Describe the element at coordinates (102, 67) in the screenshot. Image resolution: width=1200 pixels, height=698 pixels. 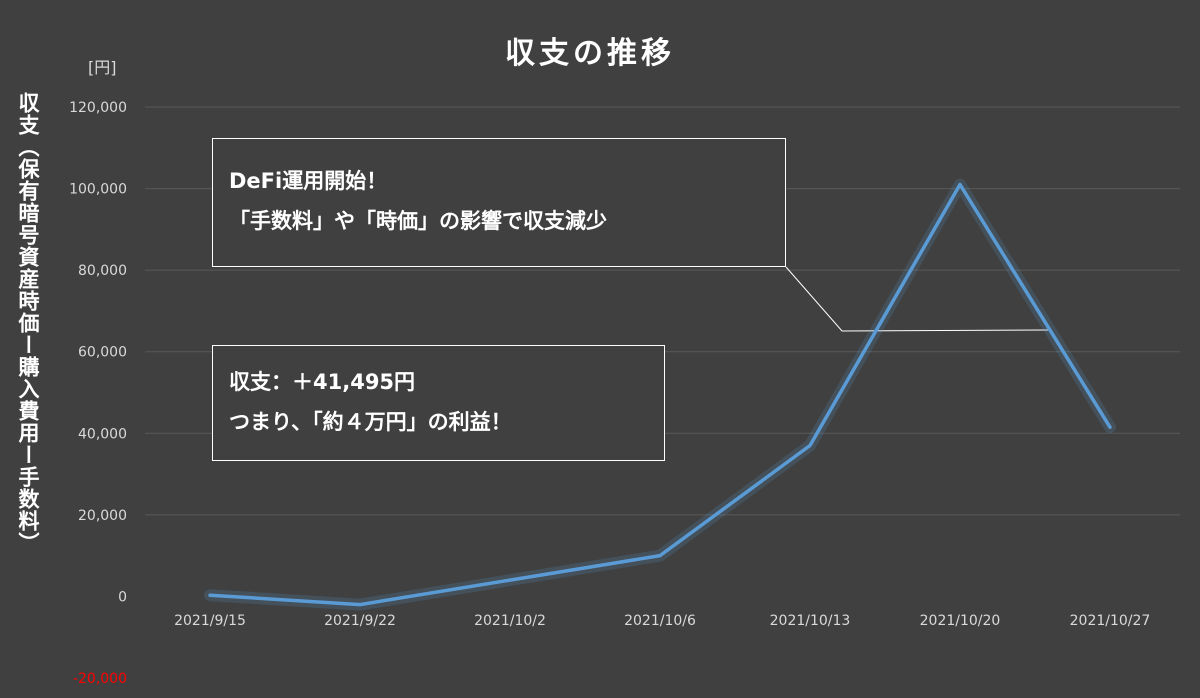
I see `y-axis-unit-label: [円]` at that location.